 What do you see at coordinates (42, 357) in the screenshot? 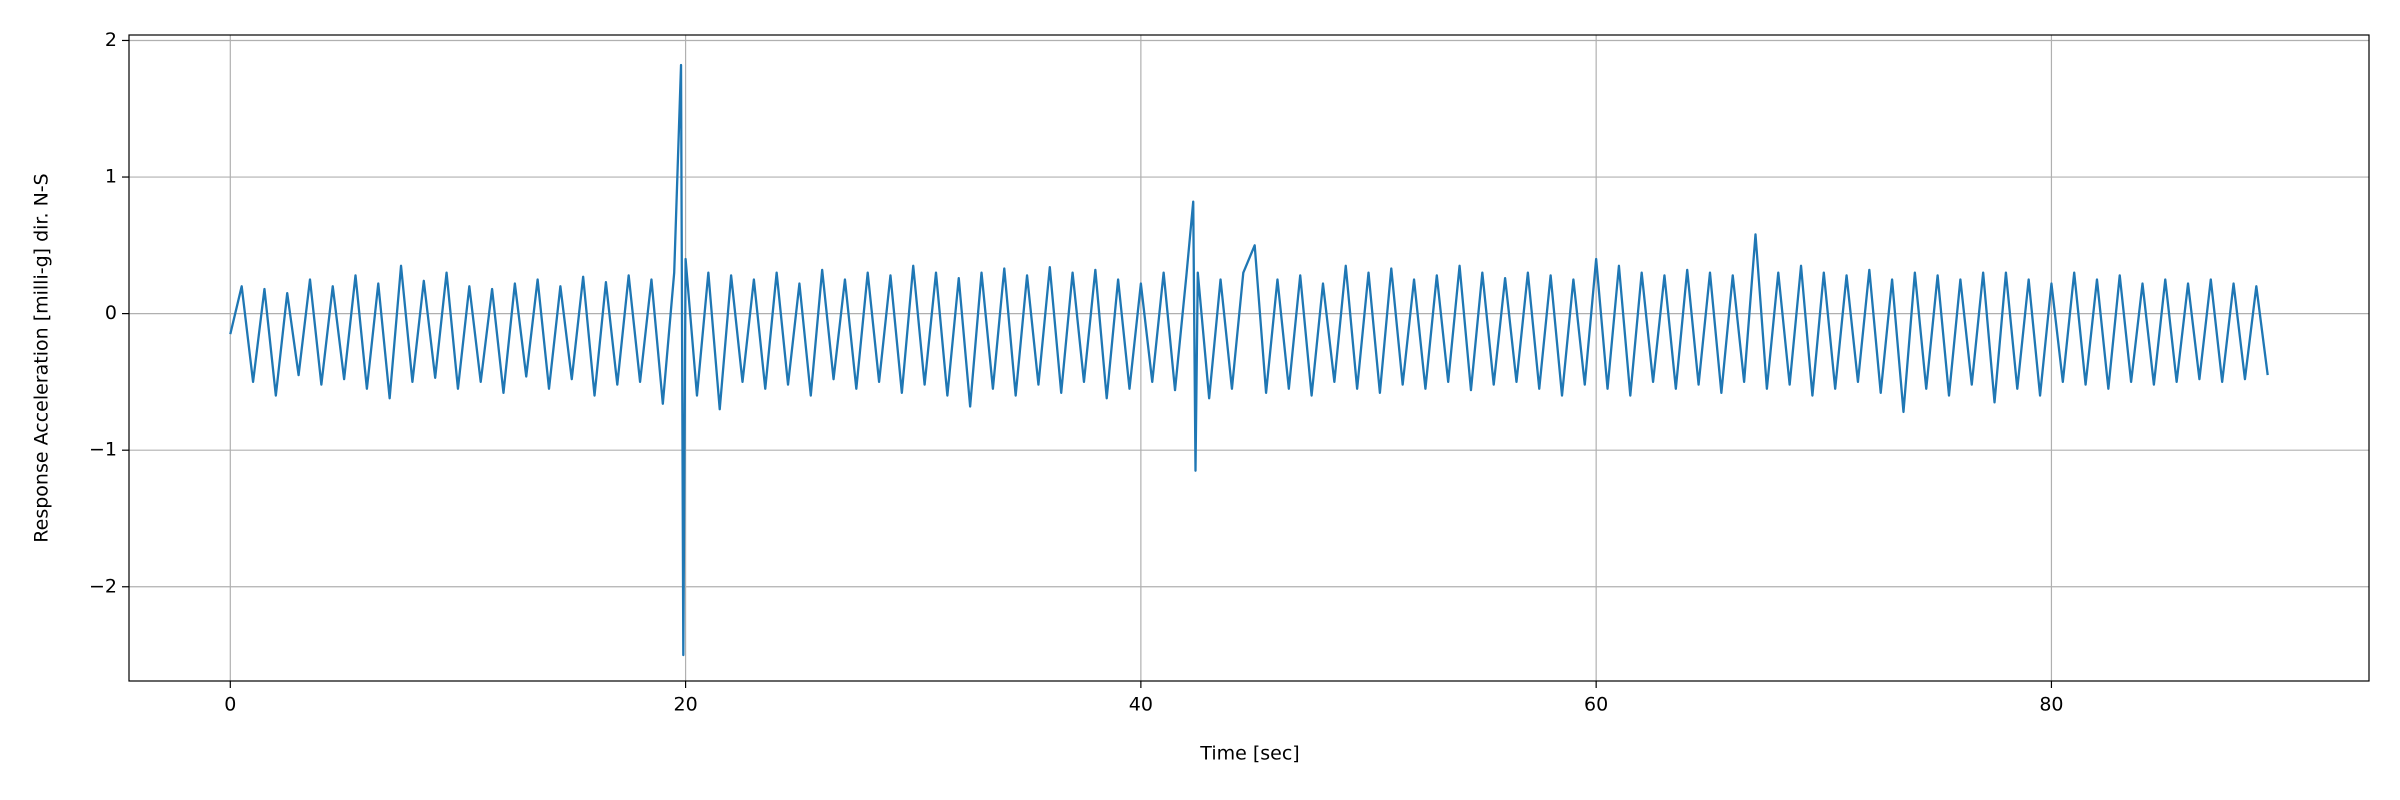
I see `y-axis-label: Response Acceleration [milli-g] dir. N-S` at bounding box center [42, 357].